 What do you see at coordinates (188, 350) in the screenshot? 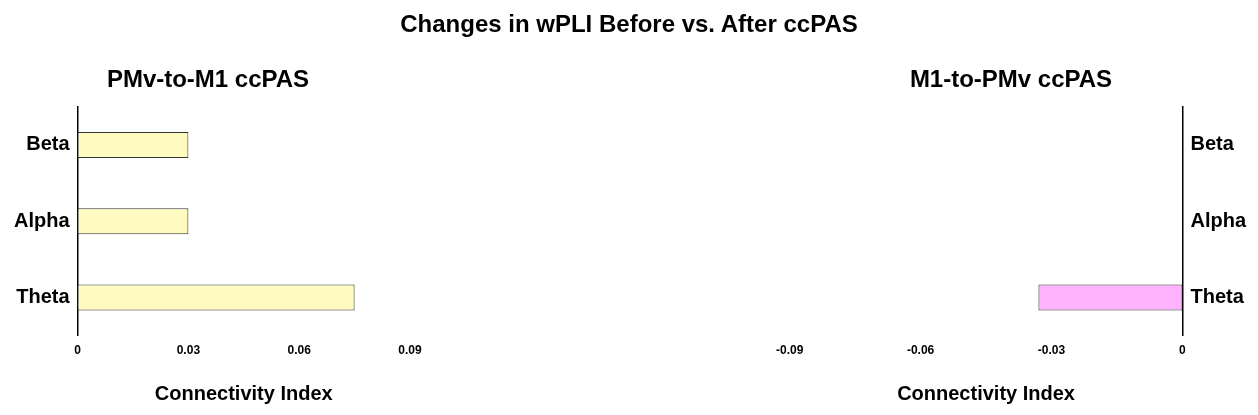
I see `x-tick-label: 0.03` at bounding box center [188, 350].